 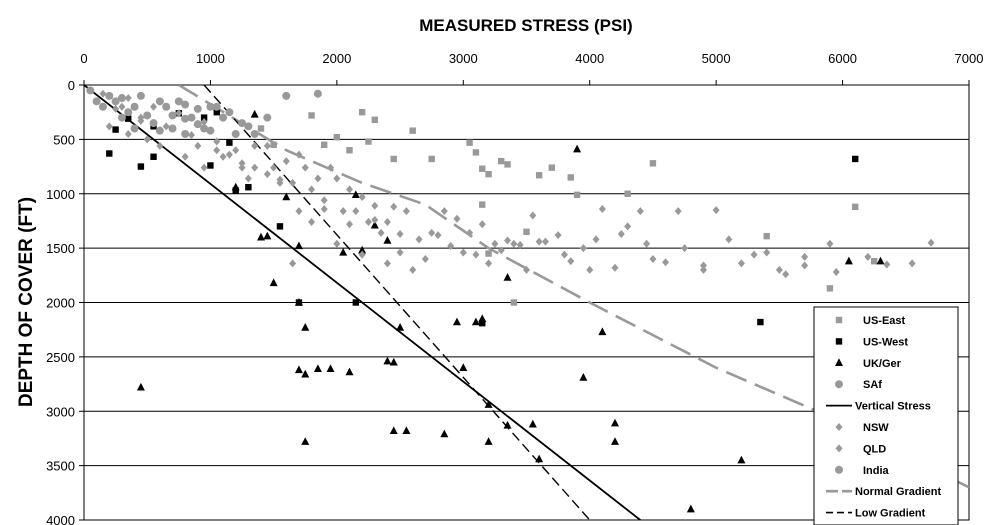 I want to click on legend-label-qld: QLD, so click(x=874, y=449).